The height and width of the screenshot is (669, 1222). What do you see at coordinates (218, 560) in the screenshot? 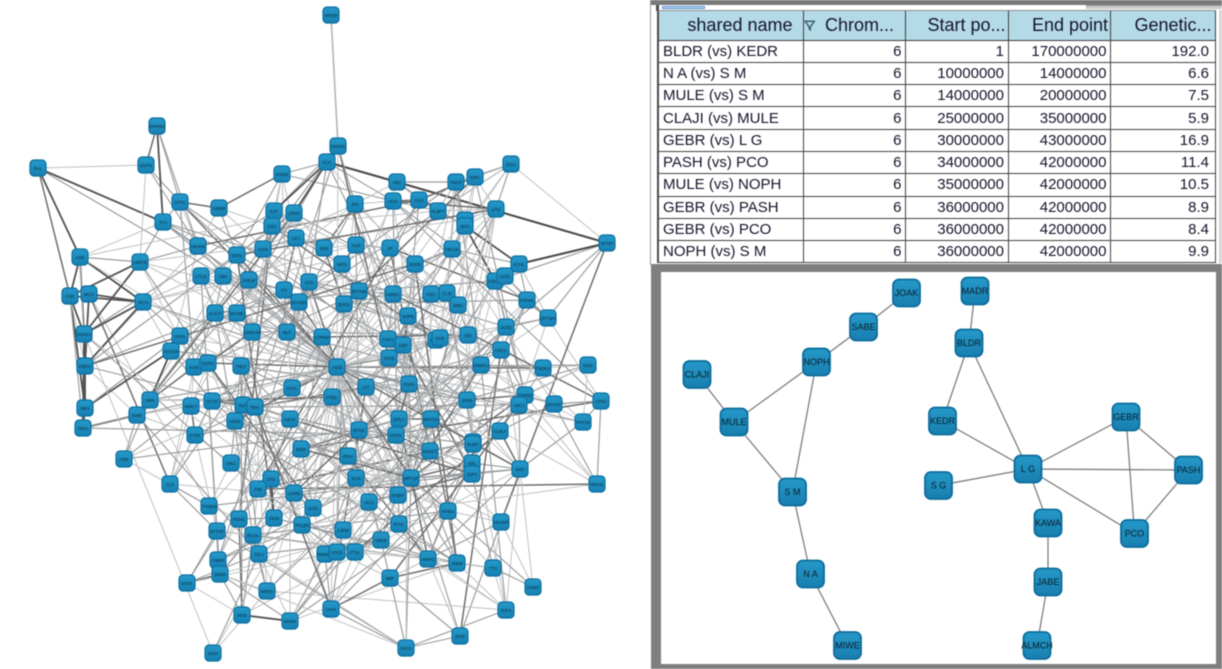
I see `svg-text: CMBR` at bounding box center [218, 560].